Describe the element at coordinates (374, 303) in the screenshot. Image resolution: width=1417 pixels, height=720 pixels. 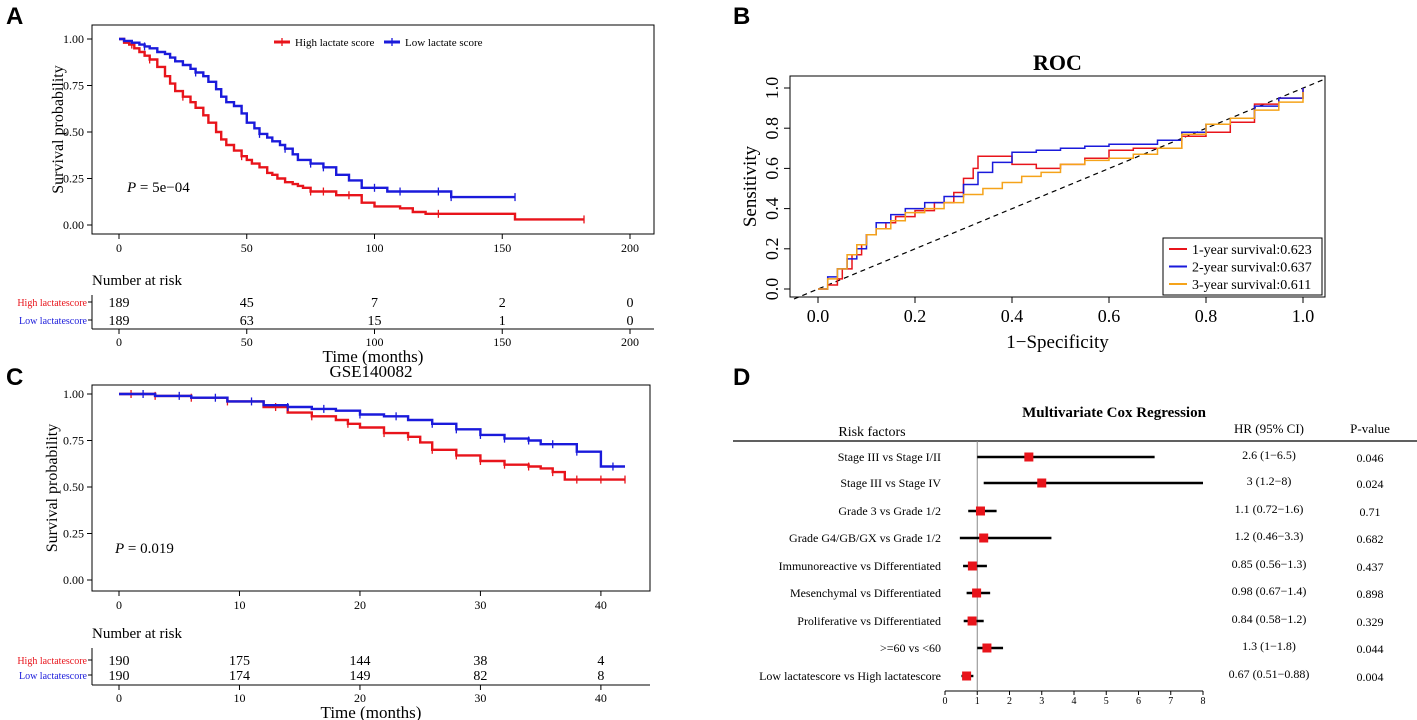
I see `risk-value: 7` at that location.